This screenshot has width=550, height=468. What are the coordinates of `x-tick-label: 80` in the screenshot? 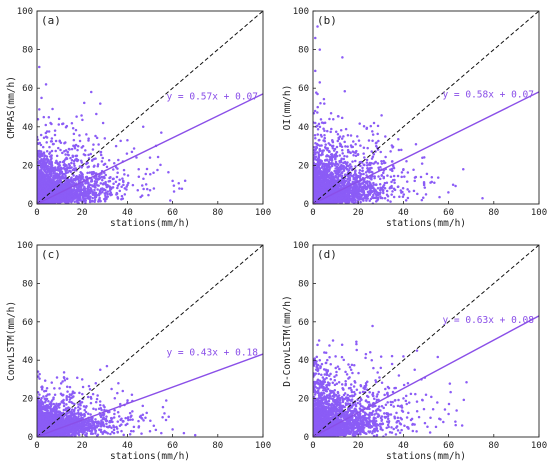 It's located at (217, 213).